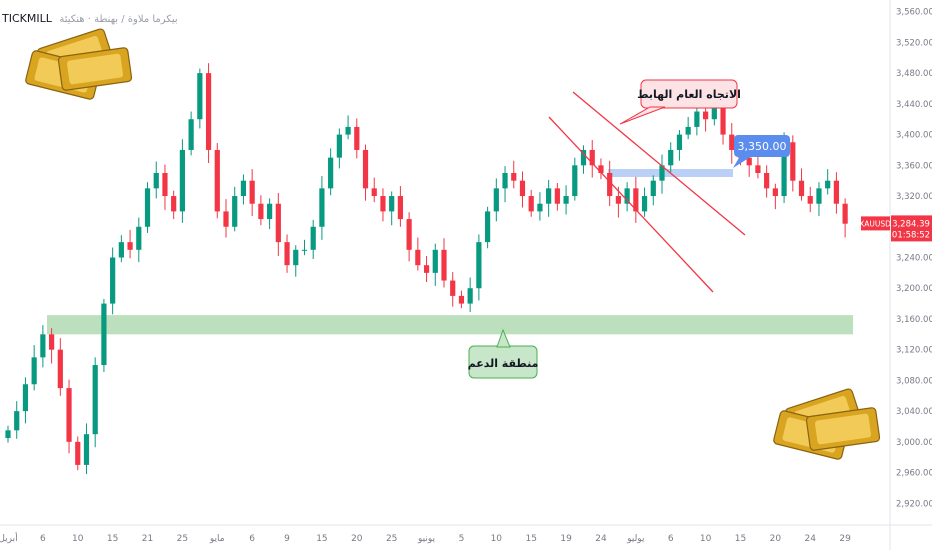 The width and height of the screenshot is (932, 550). What do you see at coordinates (642, 115) in the screenshot?
I see `downtrend-callout-pointer` at bounding box center [642, 115].